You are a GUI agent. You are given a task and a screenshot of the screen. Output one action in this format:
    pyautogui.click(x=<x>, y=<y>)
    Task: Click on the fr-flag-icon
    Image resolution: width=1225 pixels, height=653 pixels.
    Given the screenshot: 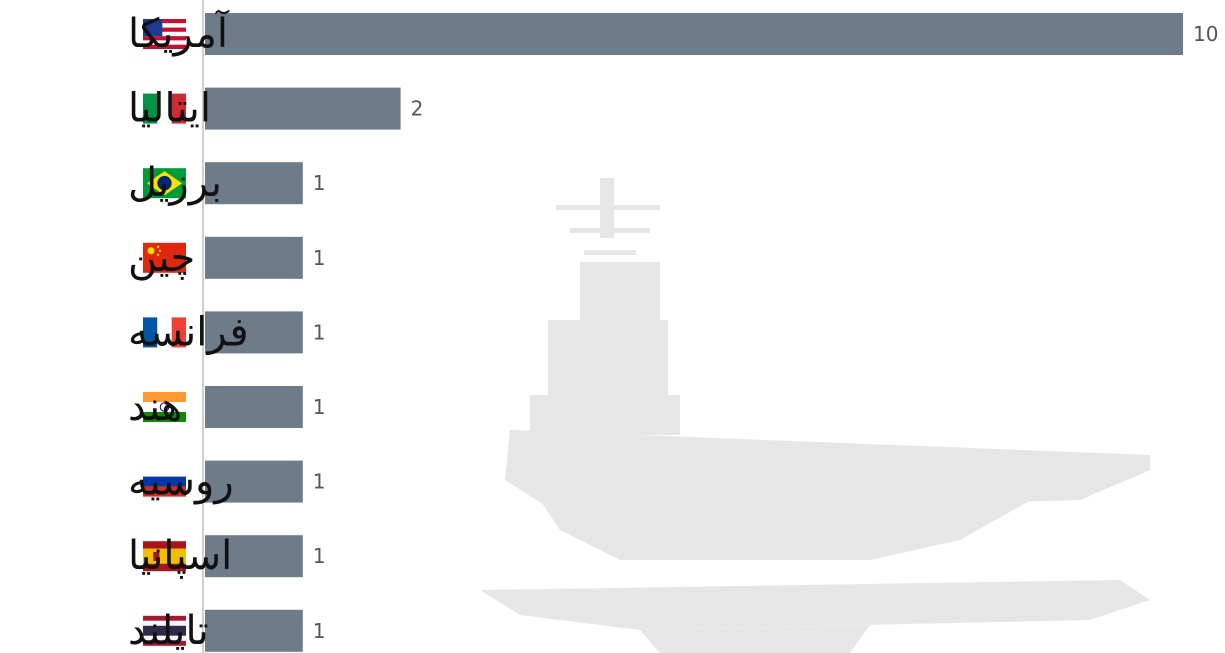 What is the action you would take?
    pyautogui.click(x=164, y=332)
    